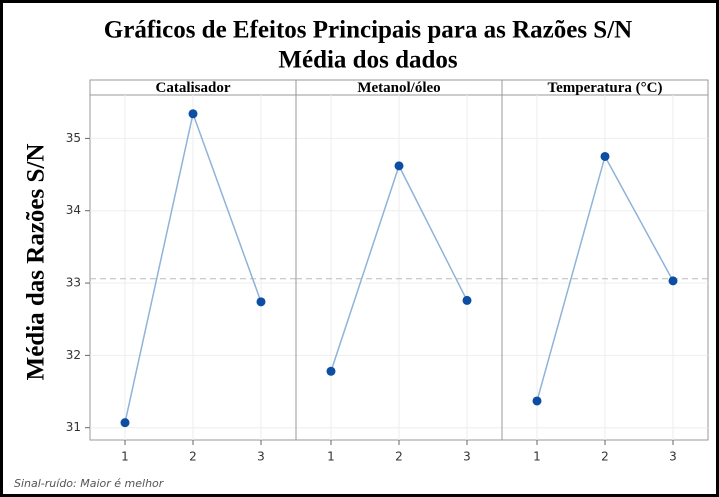 The width and height of the screenshot is (719, 497). Describe the element at coordinates (73, 210) in the screenshot. I see `y-tick-label: 34` at that location.